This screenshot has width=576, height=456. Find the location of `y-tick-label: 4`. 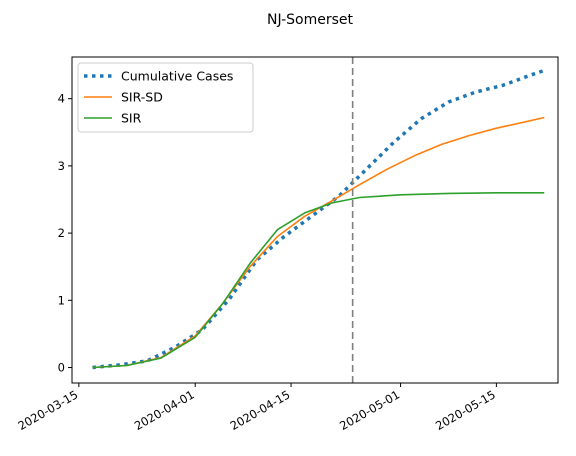

y-tick-label: 4 is located at coordinates (61, 99).